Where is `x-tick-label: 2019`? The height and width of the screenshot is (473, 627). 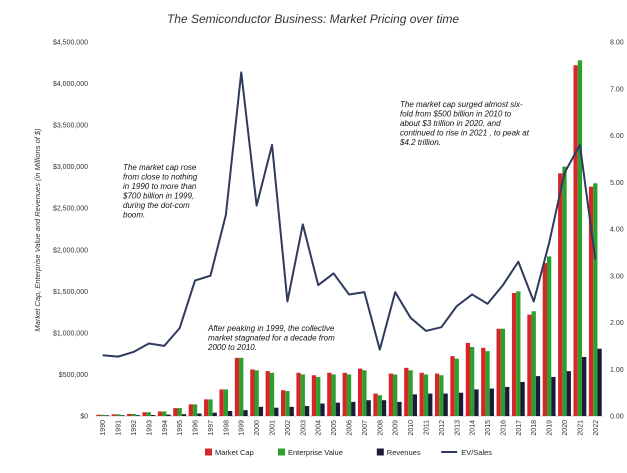 x-tick-label: 2019 is located at coordinates (550, 428).